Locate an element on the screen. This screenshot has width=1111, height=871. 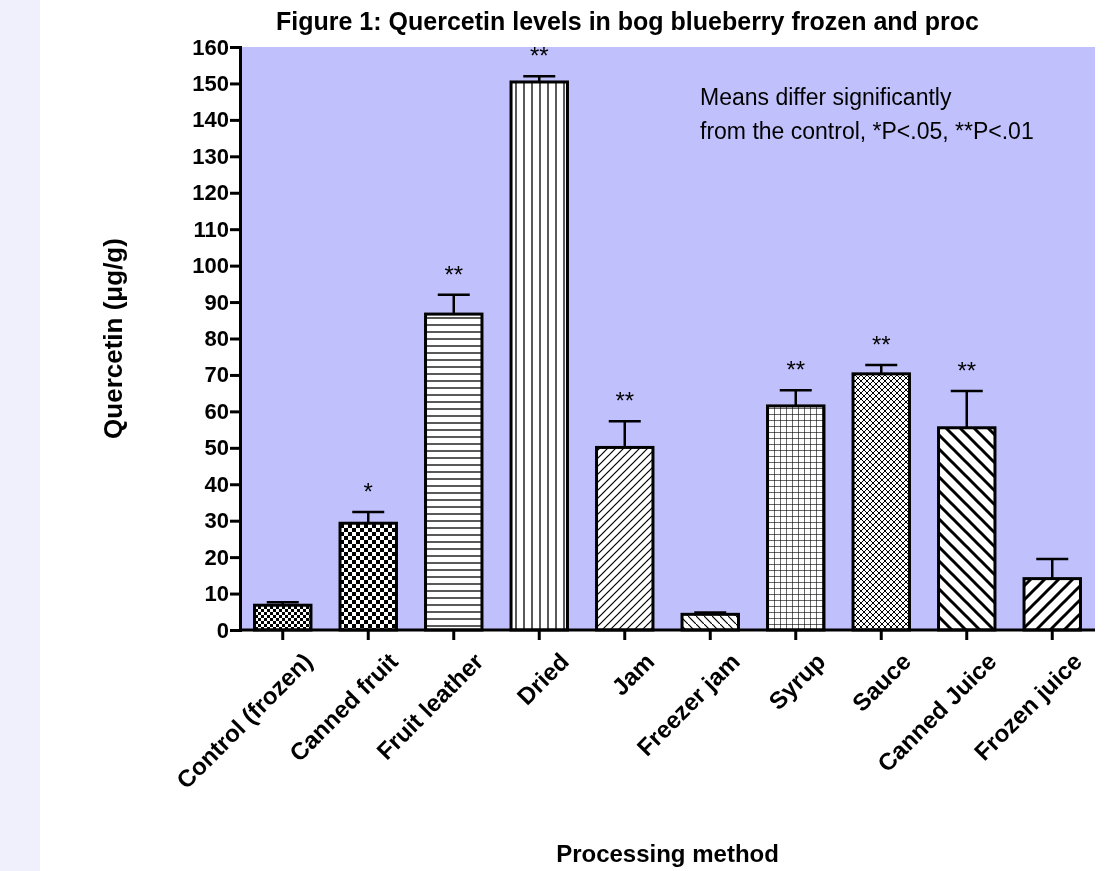
x-axis-title: Processing method is located at coordinates (667, 853).